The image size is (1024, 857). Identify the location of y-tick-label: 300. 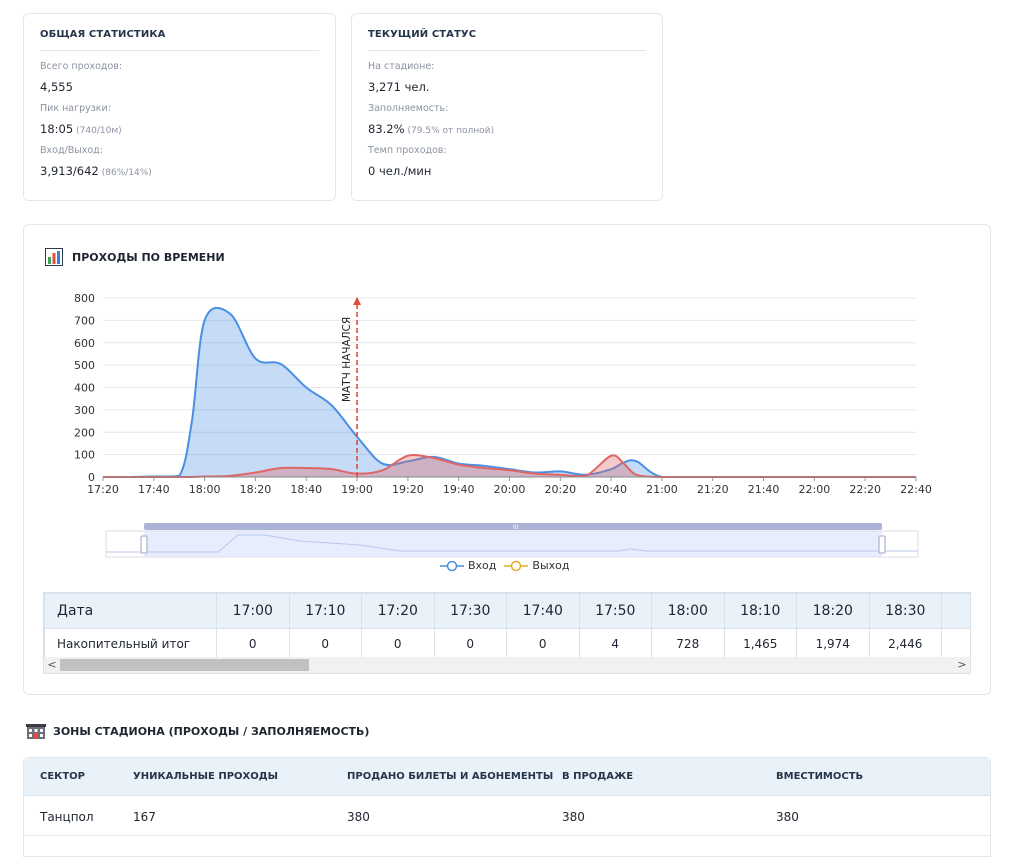
(84, 410).